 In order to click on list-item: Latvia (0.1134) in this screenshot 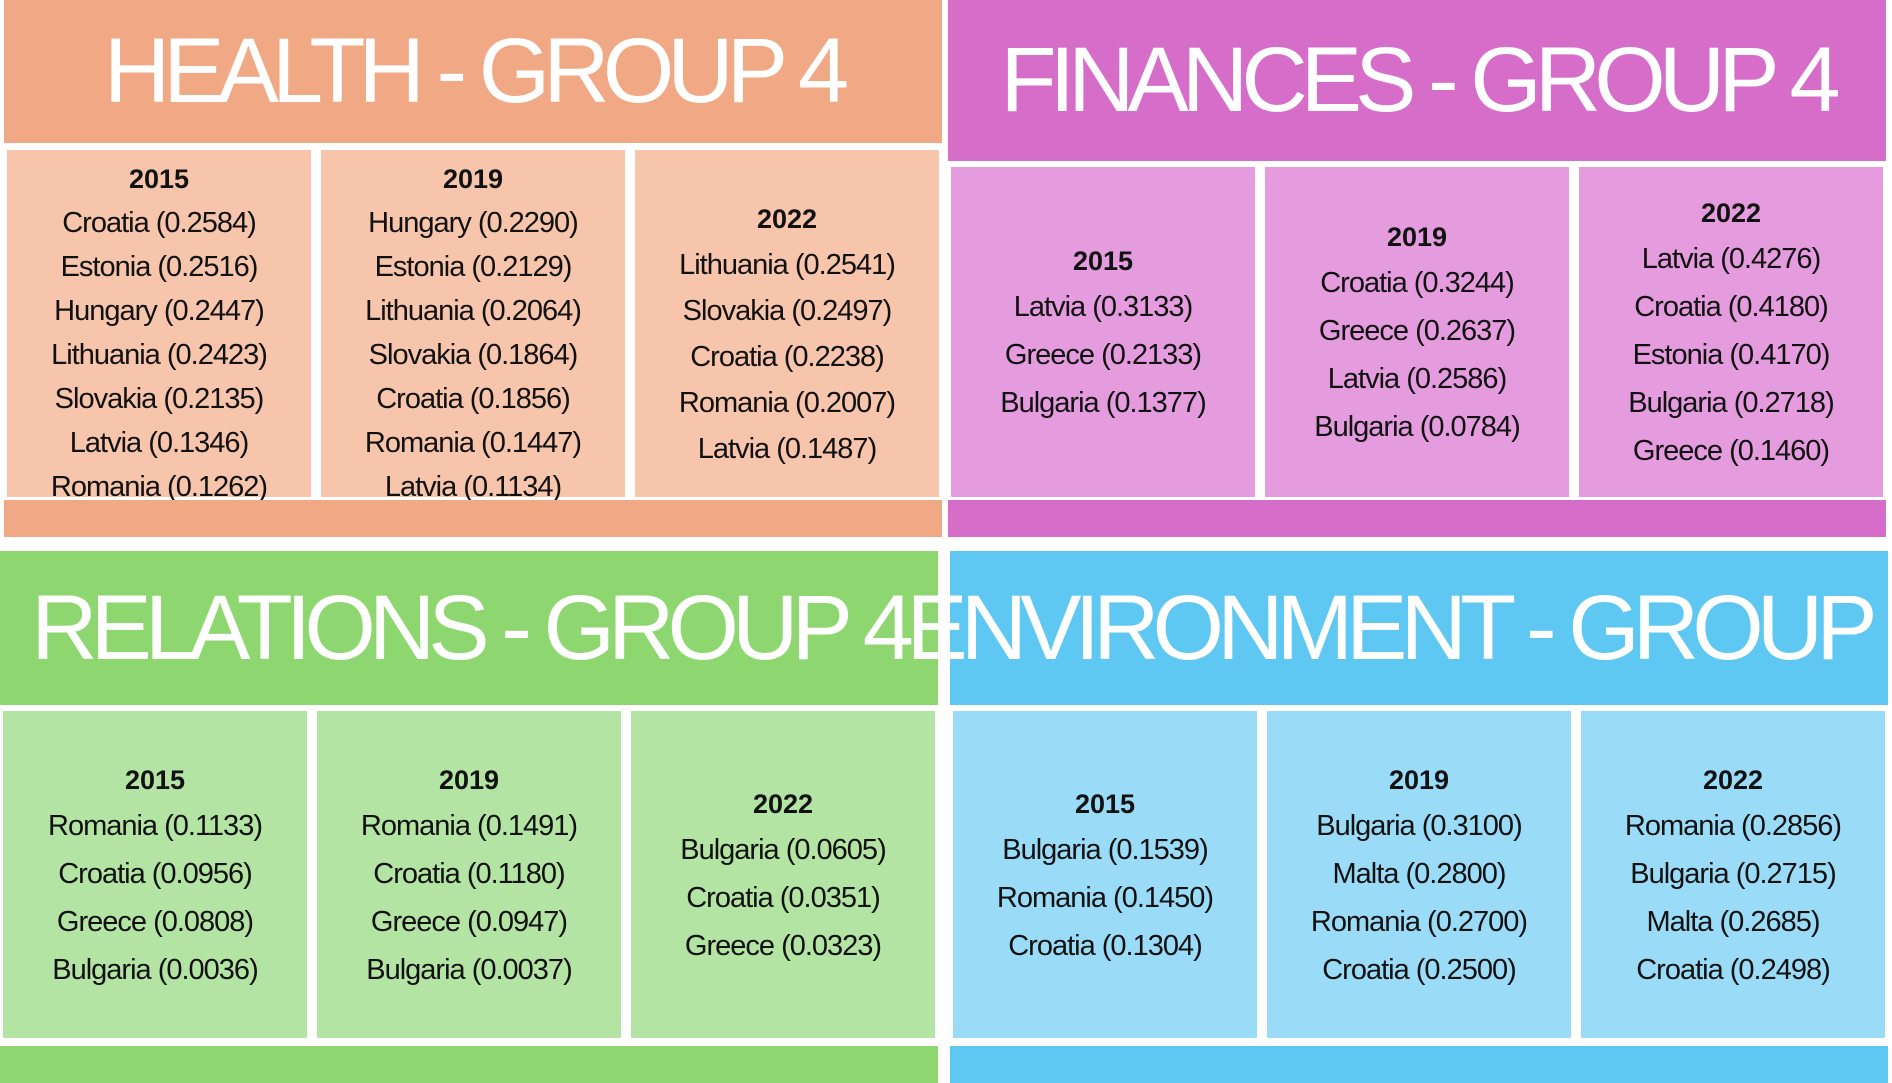, I will do `click(473, 487)`.